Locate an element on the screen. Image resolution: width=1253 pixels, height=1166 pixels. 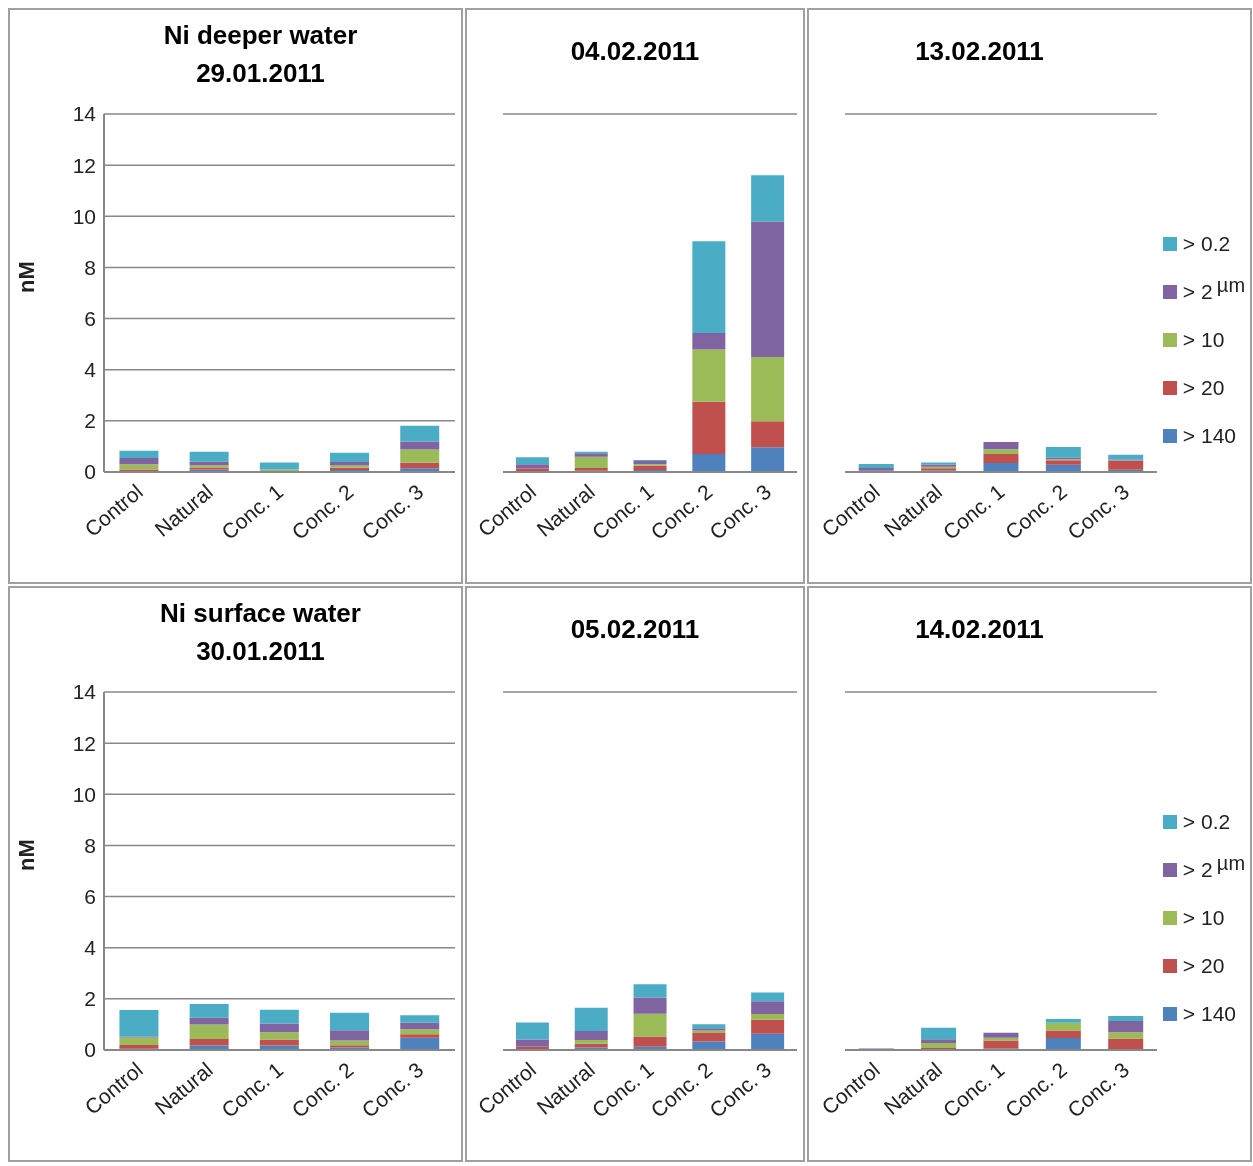
chart-title: Ni surface water is located at coordinates (260, 613).